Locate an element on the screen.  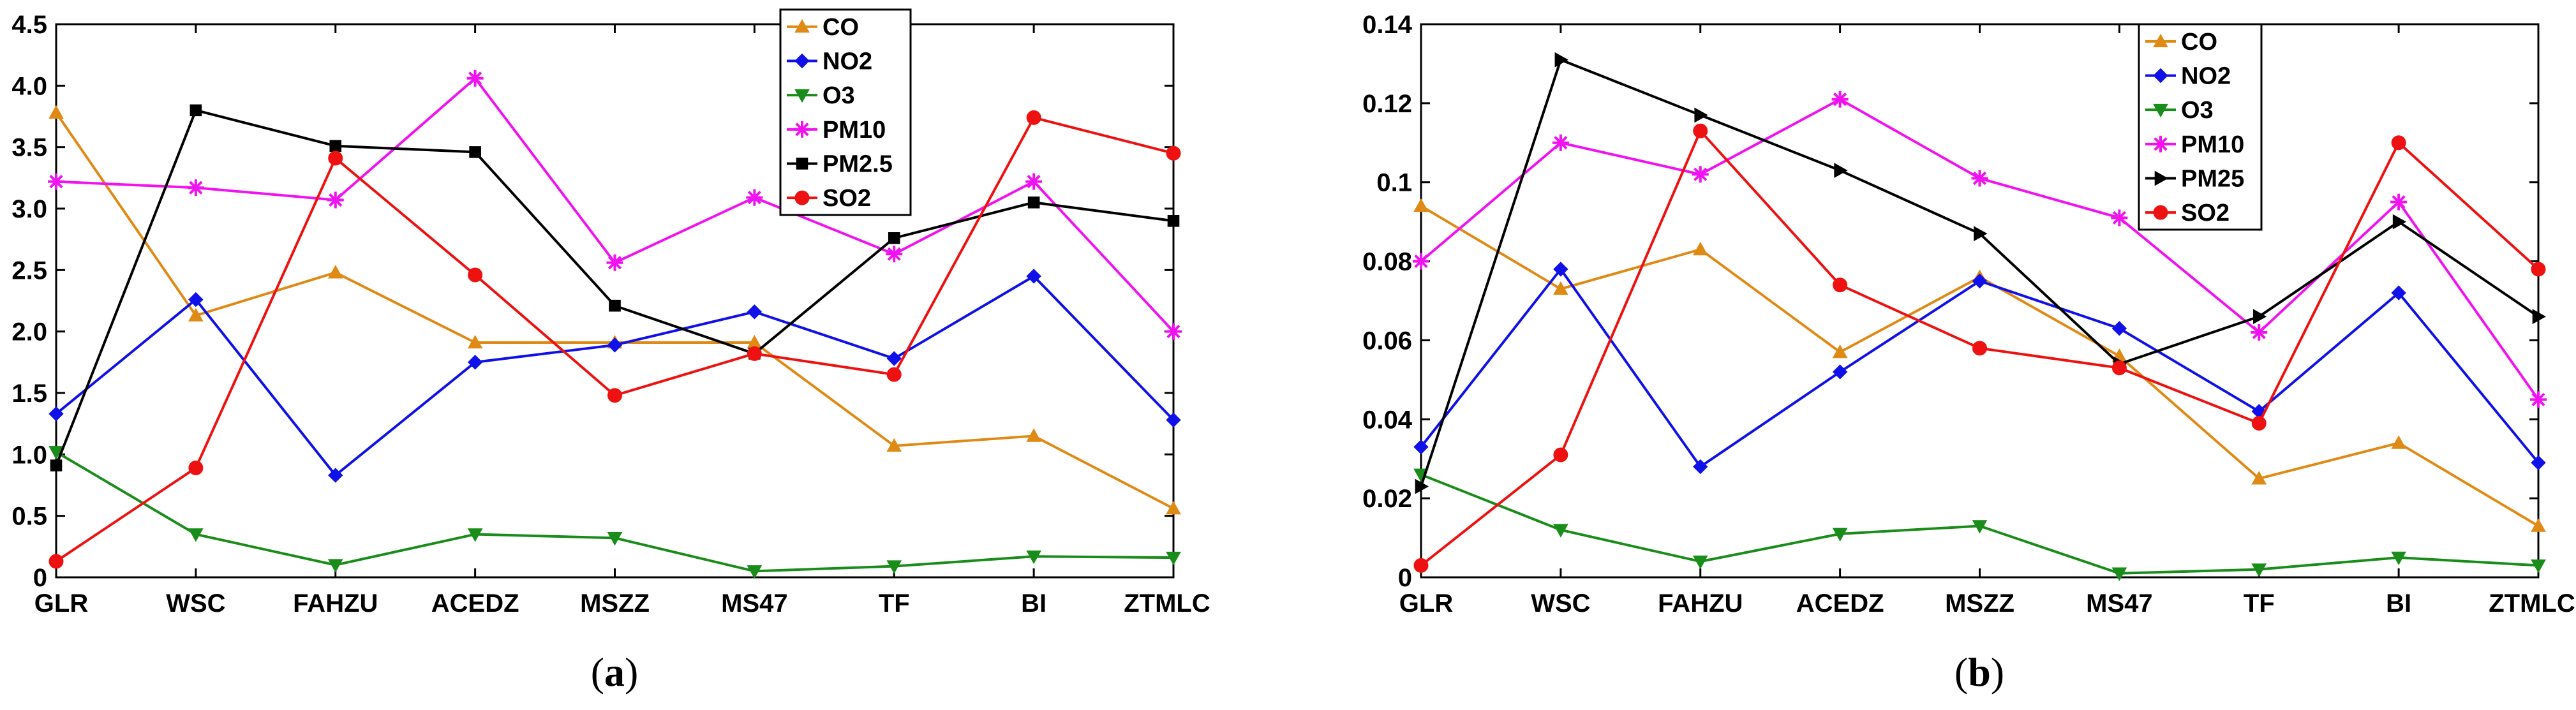
panel-caption: (b) is located at coordinates (1979, 672).